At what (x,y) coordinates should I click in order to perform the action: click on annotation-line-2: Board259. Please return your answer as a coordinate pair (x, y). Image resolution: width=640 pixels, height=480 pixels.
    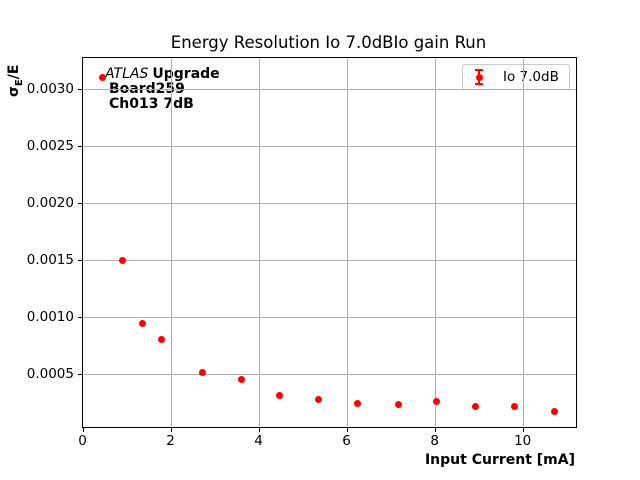
    Looking at the image, I should click on (147, 89).